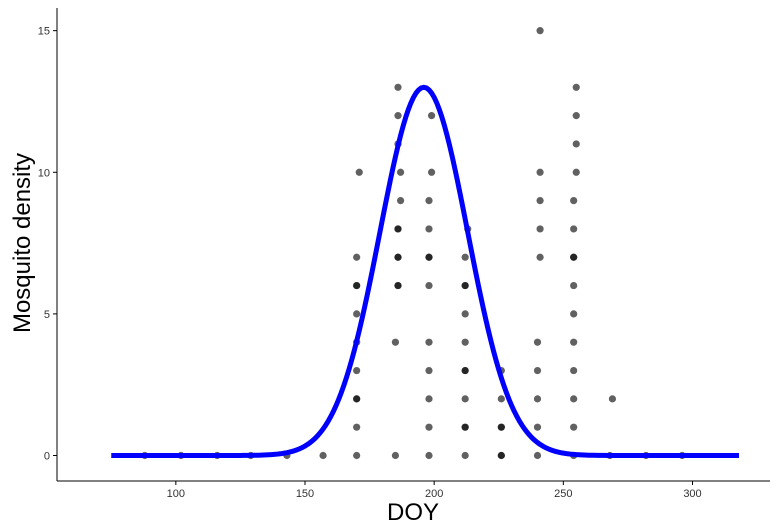 The image size is (779, 532). What do you see at coordinates (47, 244) in the screenshot?
I see `y-axis-ticks: 0 5 10 15` at bounding box center [47, 244].